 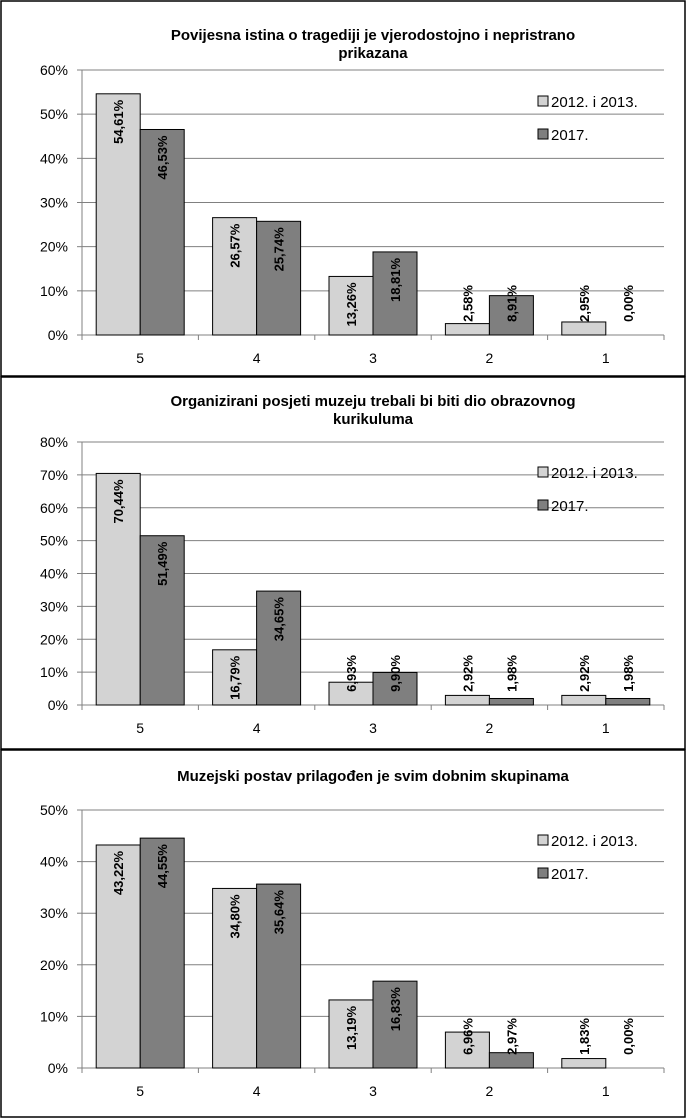 What do you see at coordinates (279, 912) in the screenshot?
I see `data-label: 35,64%` at bounding box center [279, 912].